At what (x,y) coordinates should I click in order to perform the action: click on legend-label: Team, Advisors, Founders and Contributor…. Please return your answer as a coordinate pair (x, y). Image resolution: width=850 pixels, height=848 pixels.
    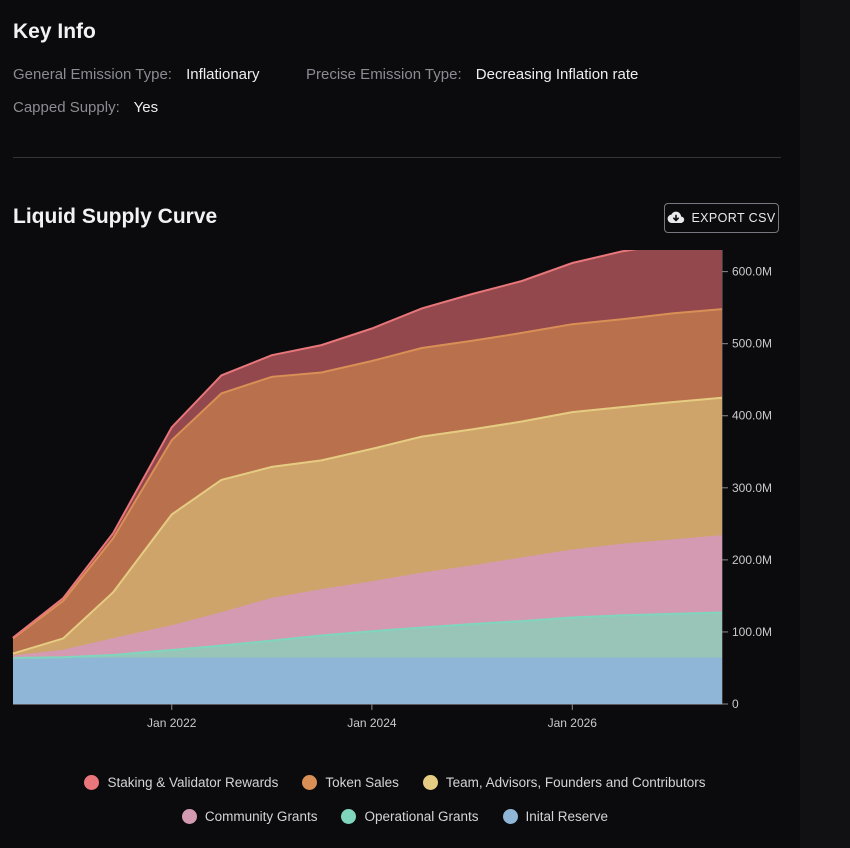
    Looking at the image, I should click on (575, 782).